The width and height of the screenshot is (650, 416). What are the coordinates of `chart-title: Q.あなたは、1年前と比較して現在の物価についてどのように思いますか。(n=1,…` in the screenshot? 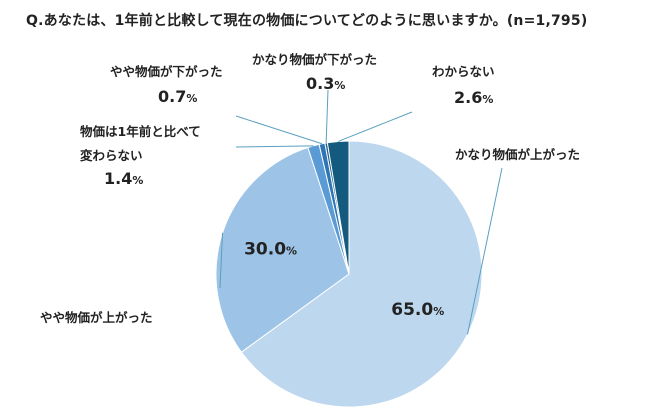 It's located at (307, 21).